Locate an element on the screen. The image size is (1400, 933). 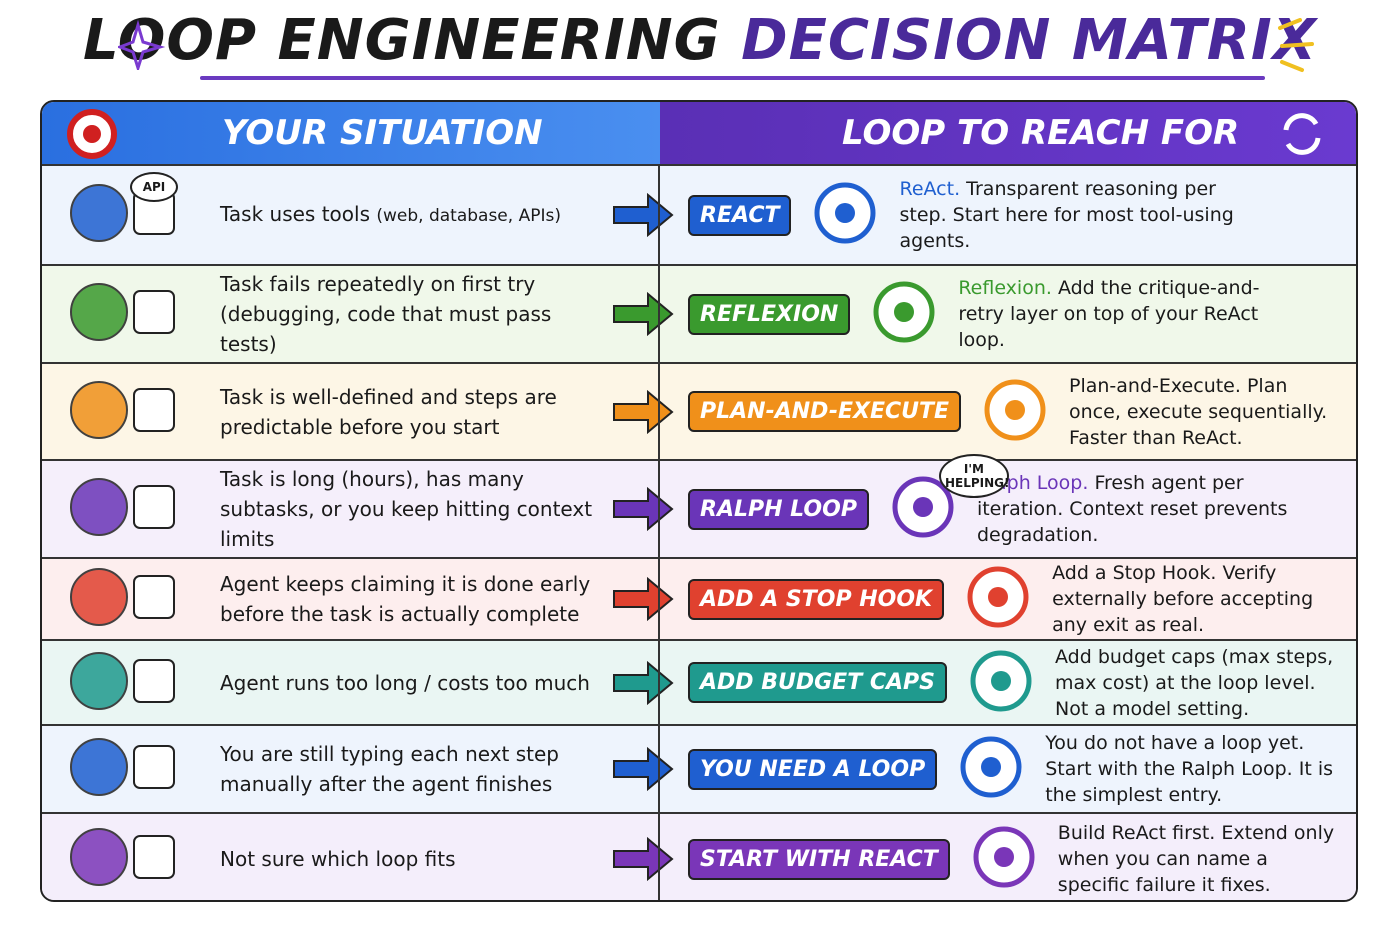
icon-label: API is located at coordinates (154, 187).